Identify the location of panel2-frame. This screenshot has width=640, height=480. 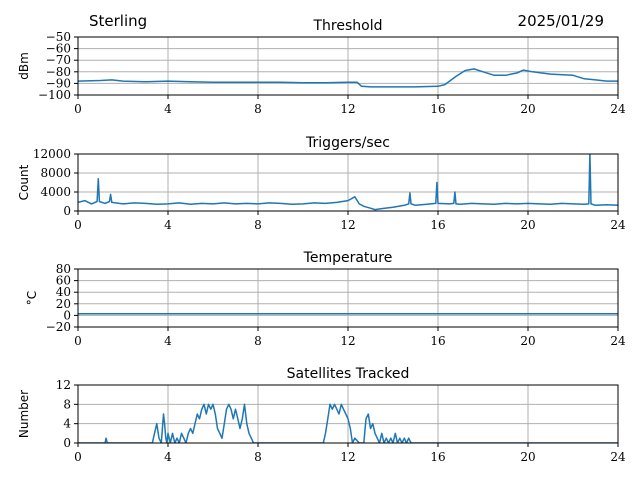
(348, 182).